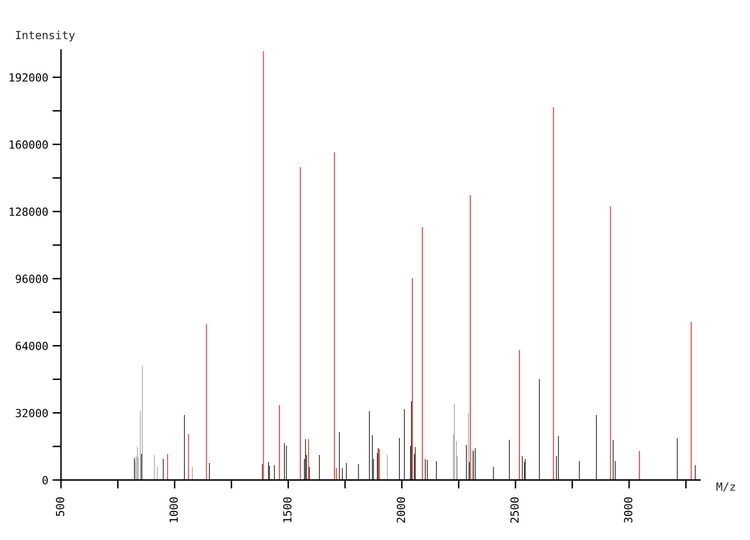 The height and width of the screenshot is (540, 750). I want to click on x-tick-label: 1000, so click(173, 509).